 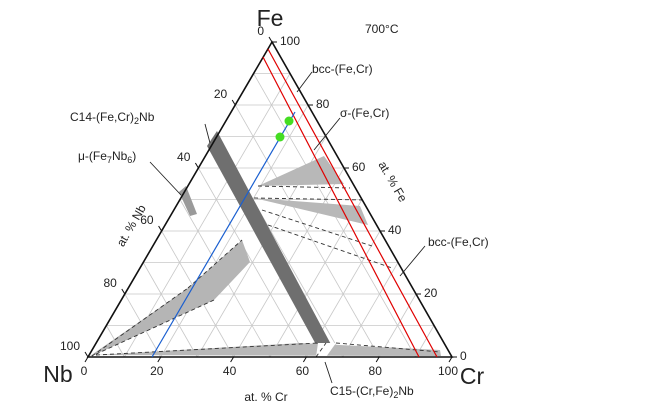 I want to click on label-part: C15-(Cr,Fe), so click(x=361, y=391).